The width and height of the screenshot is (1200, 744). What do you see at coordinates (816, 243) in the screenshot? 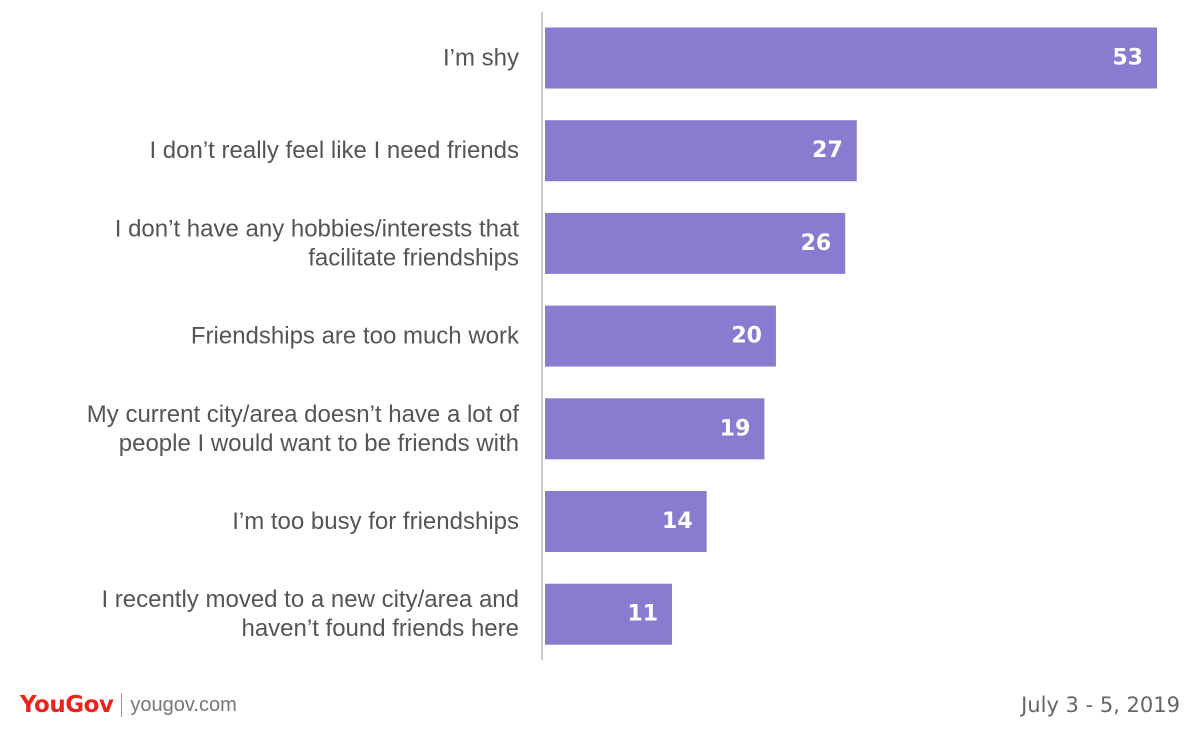
I see `value-label-2: 26` at bounding box center [816, 243].